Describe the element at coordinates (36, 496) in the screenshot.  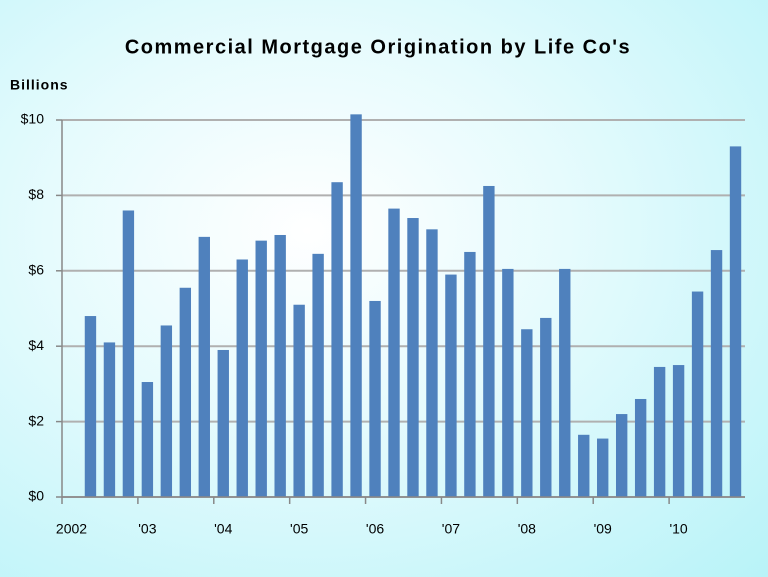
I see `y-tick-label: $0` at that location.